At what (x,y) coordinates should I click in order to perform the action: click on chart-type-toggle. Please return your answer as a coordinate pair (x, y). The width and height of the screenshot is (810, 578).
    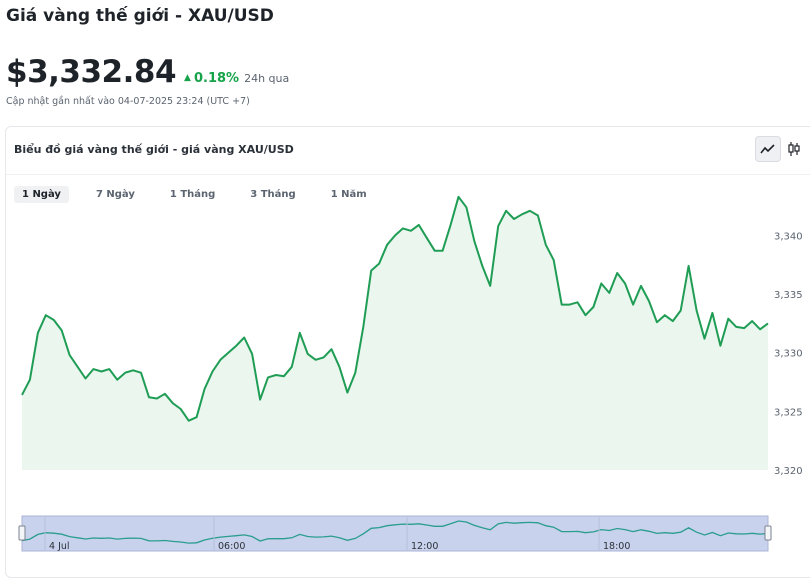
    Looking at the image, I should click on (781, 149).